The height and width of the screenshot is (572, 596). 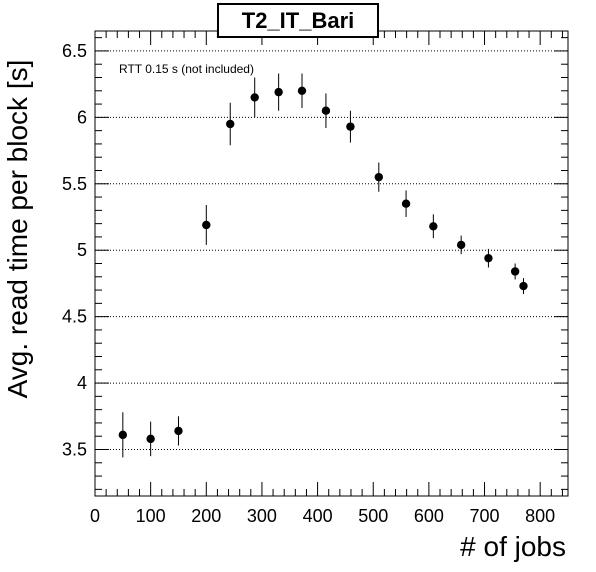 I want to click on x-tick-label: 500, so click(x=373, y=516).